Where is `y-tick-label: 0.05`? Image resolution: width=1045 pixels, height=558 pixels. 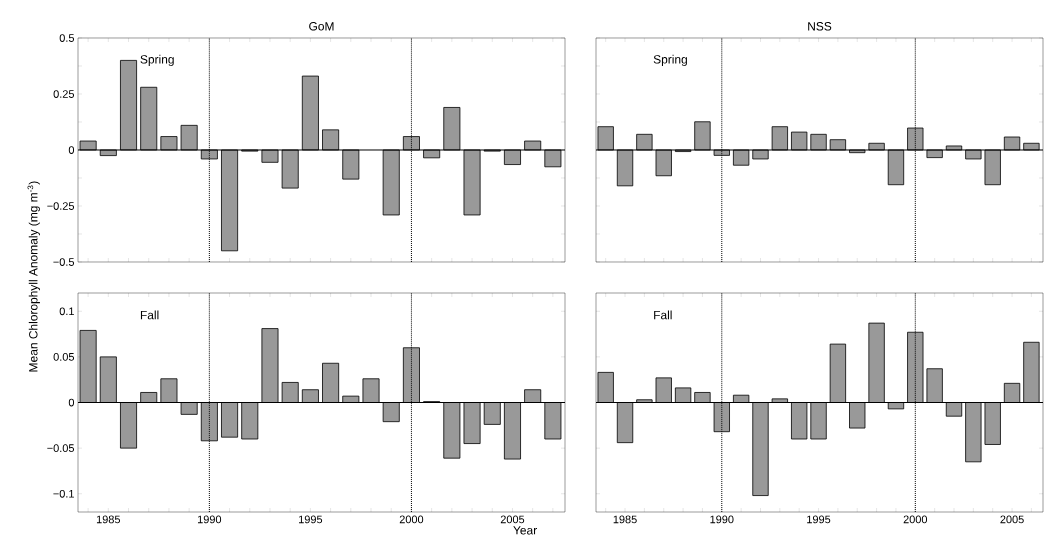
y-tick-label: 0.05 is located at coordinates (64, 357).